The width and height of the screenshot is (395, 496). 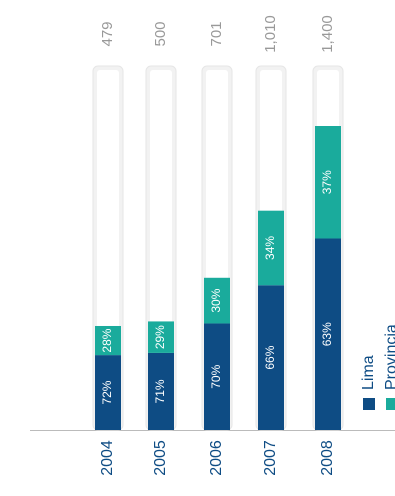 What do you see at coordinates (160, 458) in the screenshot?
I see `x-tick-label: 2005` at bounding box center [160, 458].